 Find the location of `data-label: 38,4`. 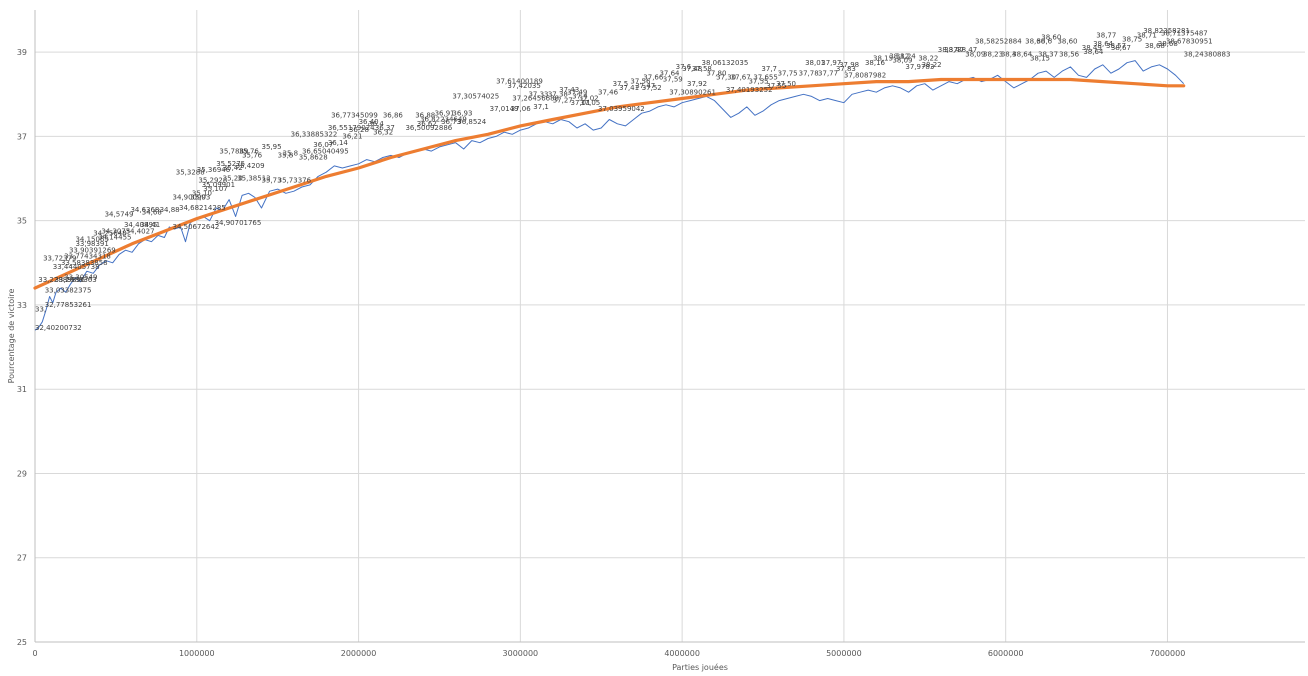

data-label: 38,4 is located at coordinates (1009, 54).